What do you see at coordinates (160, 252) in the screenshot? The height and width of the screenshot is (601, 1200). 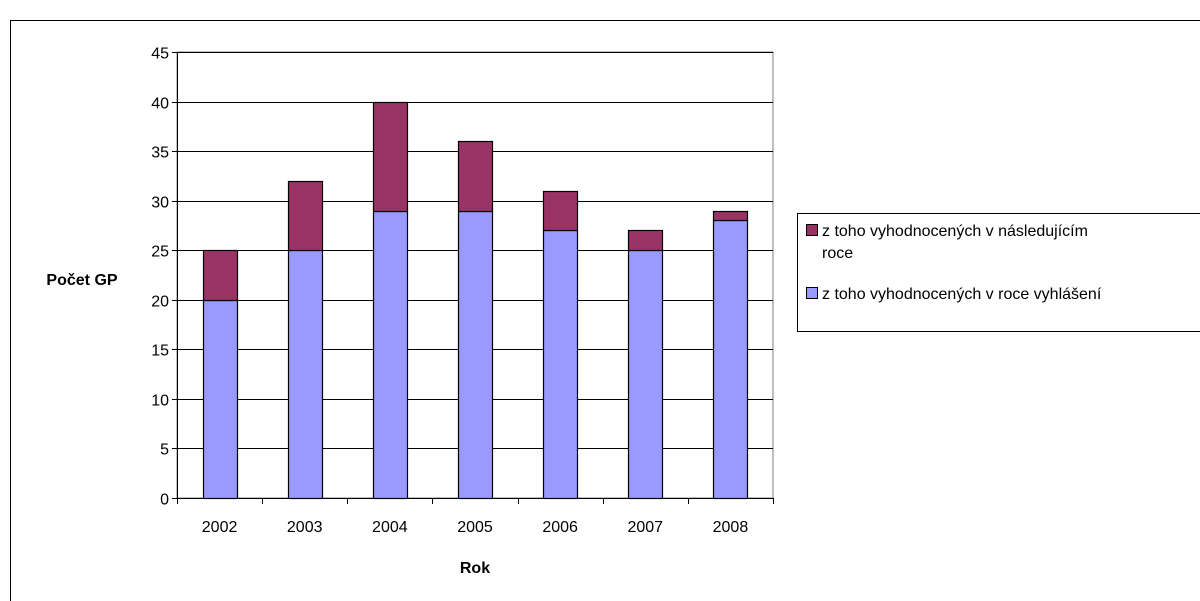 I see `y-tick-label: 25` at bounding box center [160, 252].